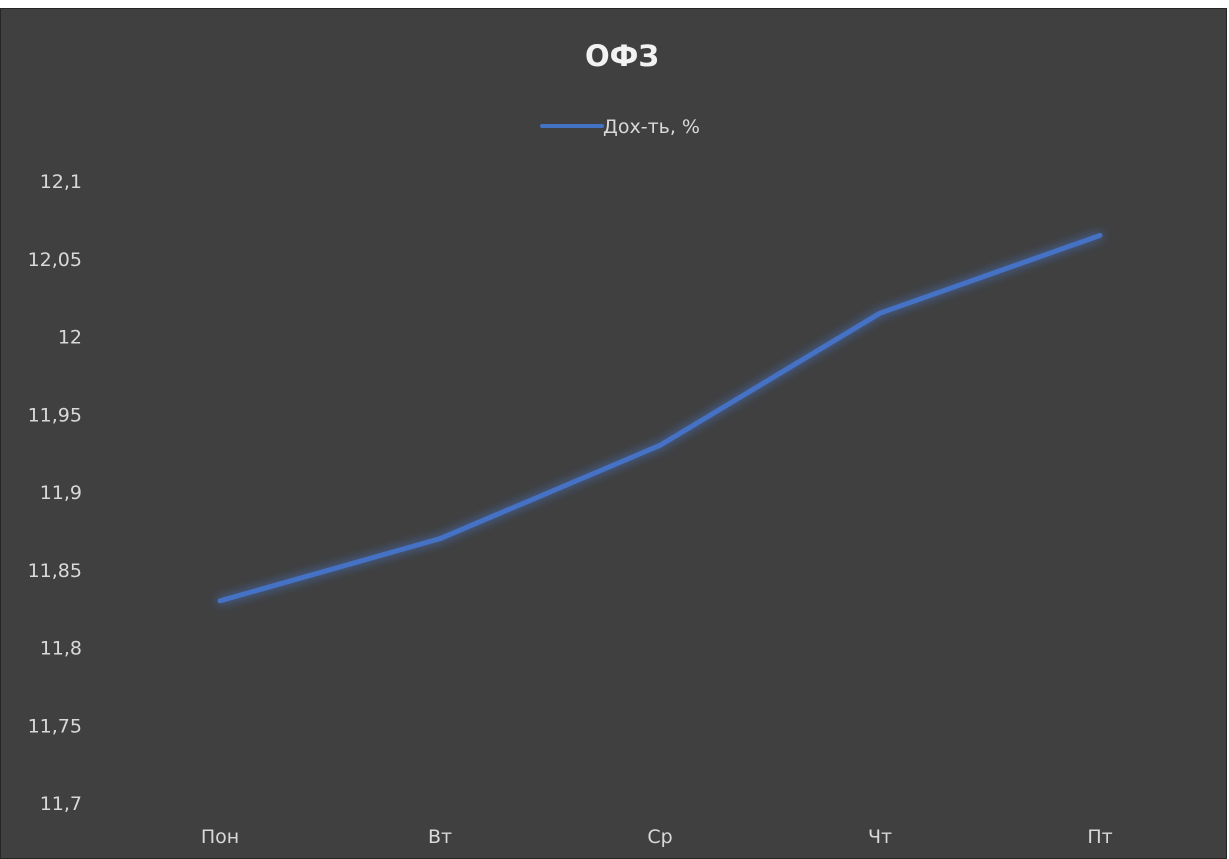 The image size is (1229, 859). I want to click on y-tick-label: 11,85, so click(55, 571).